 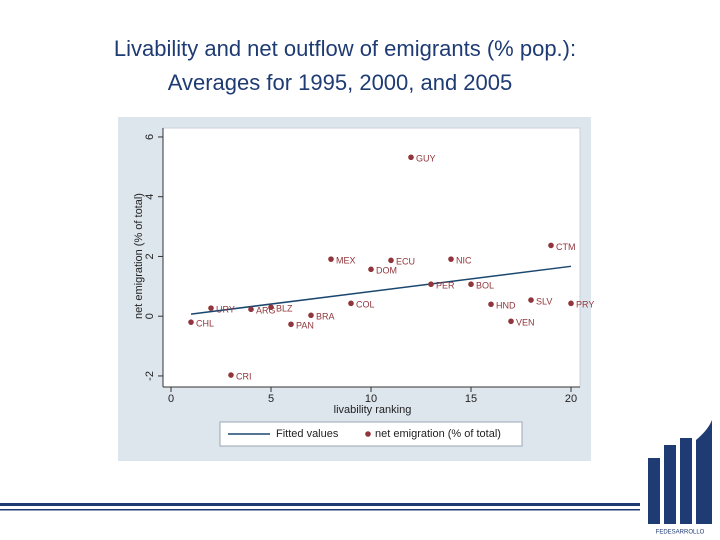 What do you see at coordinates (271, 399) in the screenshot?
I see `x-tick-label: 5` at bounding box center [271, 399].